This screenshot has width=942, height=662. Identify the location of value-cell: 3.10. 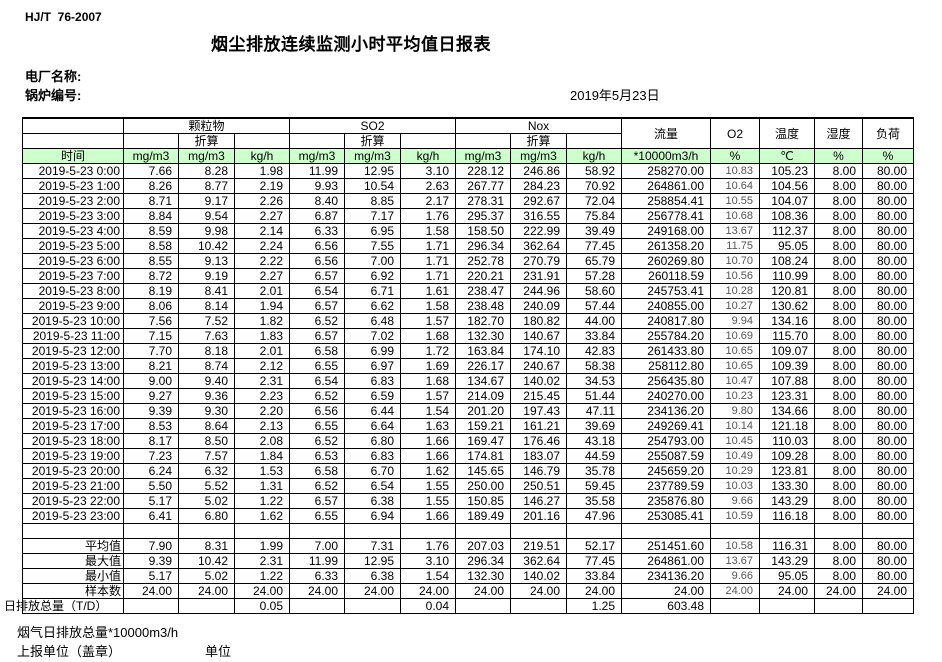
(428, 561).